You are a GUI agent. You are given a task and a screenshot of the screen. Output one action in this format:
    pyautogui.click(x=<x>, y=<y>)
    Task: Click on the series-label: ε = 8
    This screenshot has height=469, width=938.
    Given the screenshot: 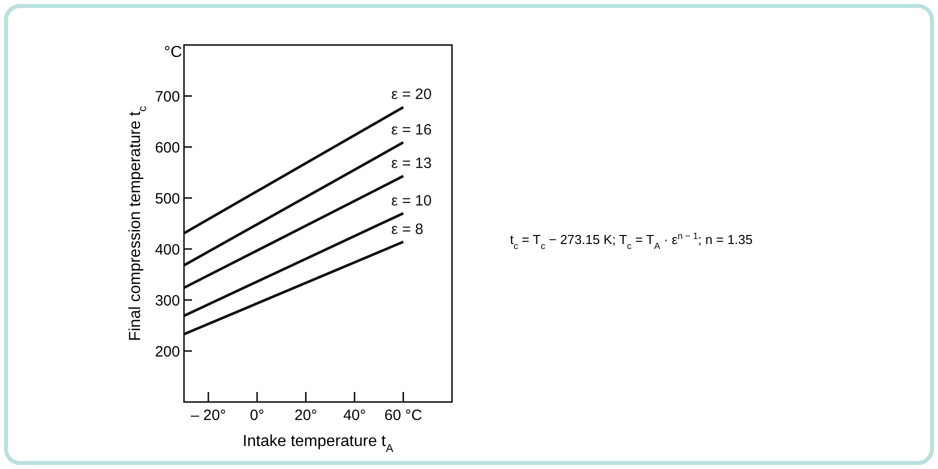 What is the action you would take?
    pyautogui.click(x=407, y=229)
    